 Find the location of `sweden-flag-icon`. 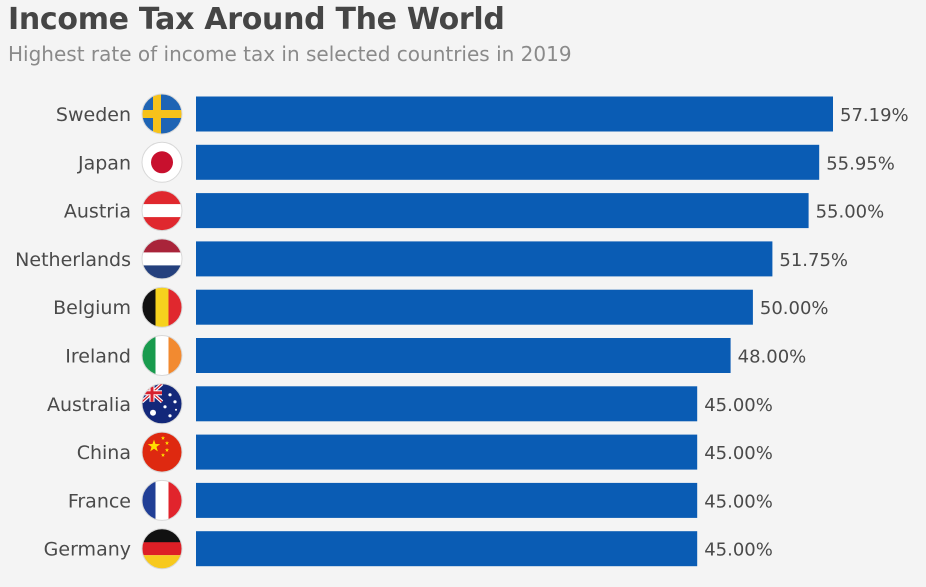

sweden-flag-icon is located at coordinates (162, 114).